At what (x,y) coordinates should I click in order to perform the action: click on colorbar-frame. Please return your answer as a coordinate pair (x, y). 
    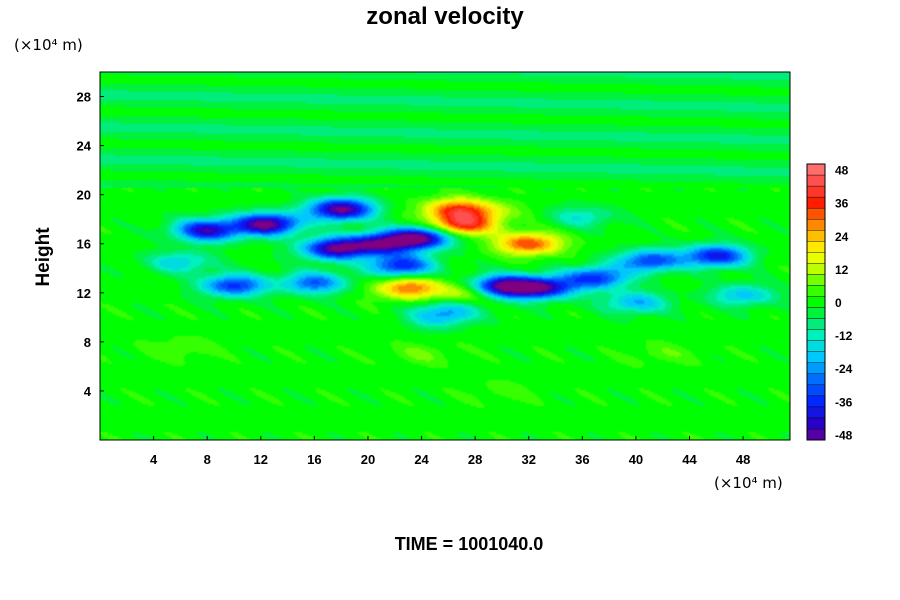
    Looking at the image, I should click on (816, 302).